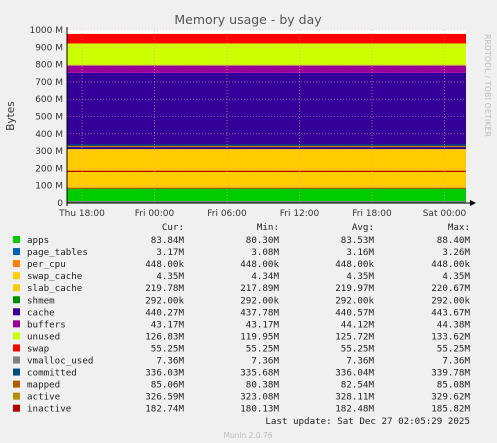 The height and width of the screenshot is (443, 497). What do you see at coordinates (259, 336) in the screenshot?
I see `legend-min: 119.95M` at bounding box center [259, 336].